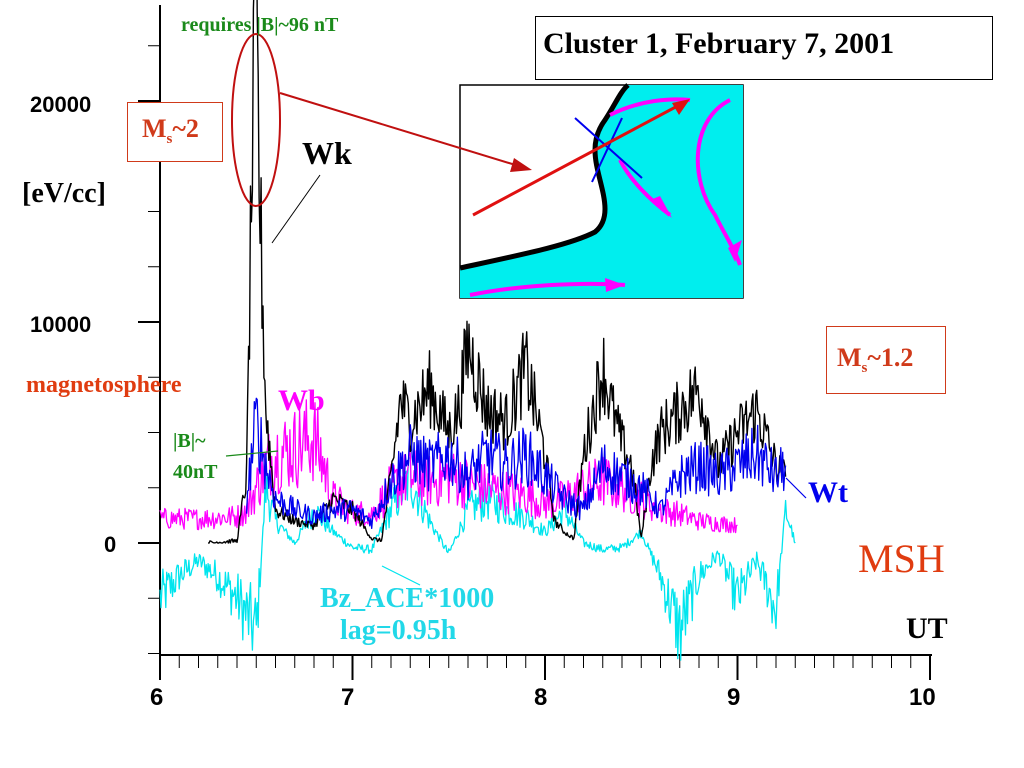 Image resolution: width=1024 pixels, height=768 pixels. What do you see at coordinates (104, 385) in the screenshot?
I see `annotation-magnetosphere: magnetosphere` at bounding box center [104, 385].